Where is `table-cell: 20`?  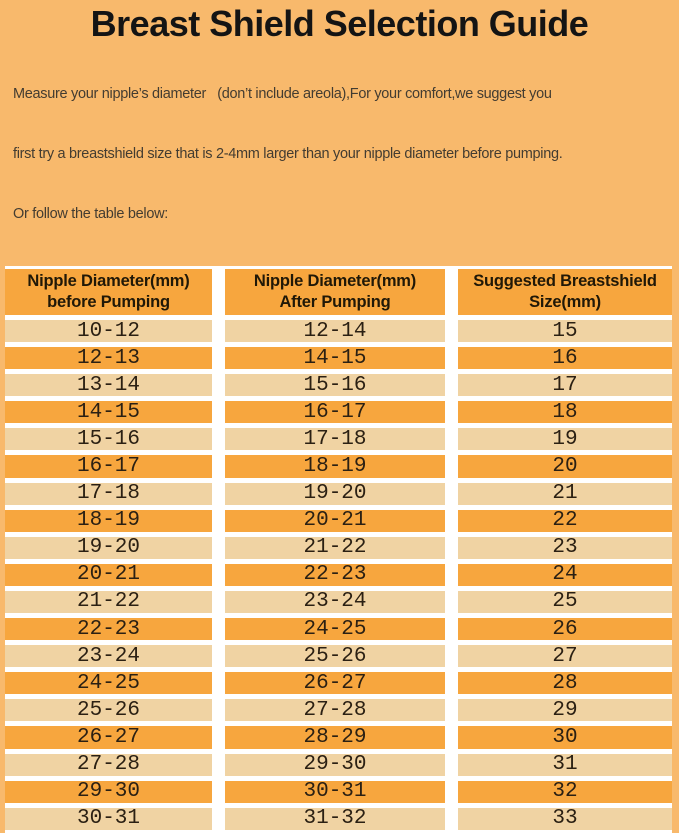
table-cell: 20 is located at coordinates (565, 466).